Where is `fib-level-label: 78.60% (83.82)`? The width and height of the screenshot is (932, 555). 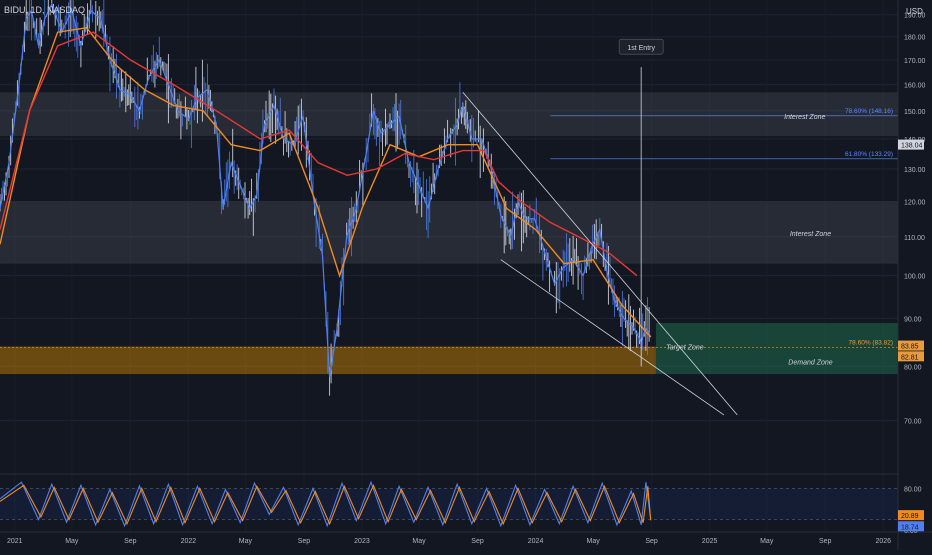
fib-level-label: 78.60% (83.82) is located at coordinates (871, 342).